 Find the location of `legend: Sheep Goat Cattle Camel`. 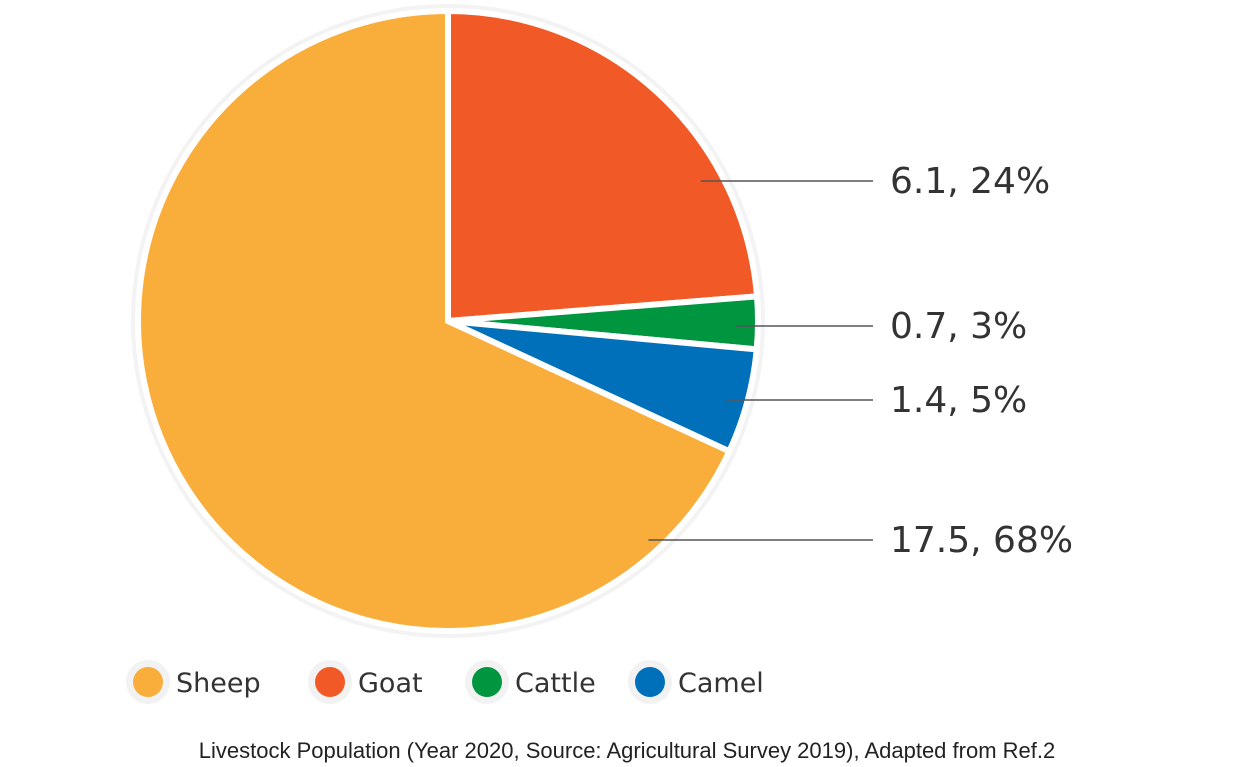

legend: Sheep Goat Cattle Camel is located at coordinates (445, 682).